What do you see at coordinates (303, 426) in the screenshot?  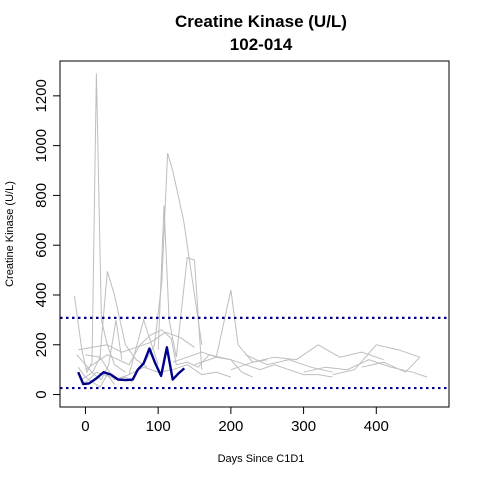 I see `x-tick-label-3: 300` at bounding box center [303, 426].